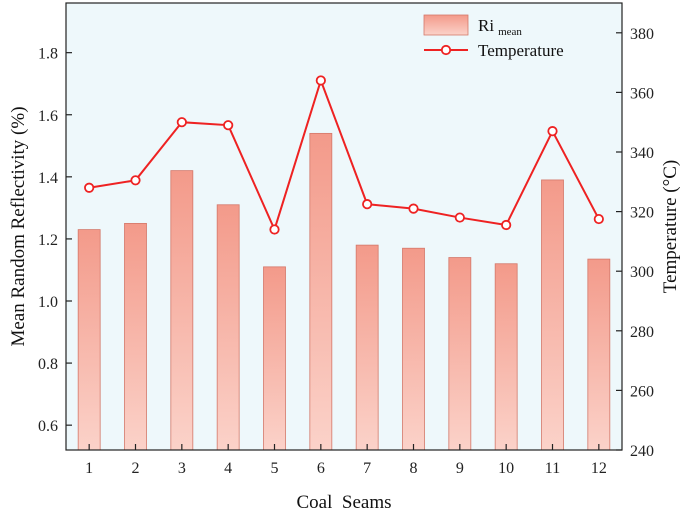  I want to click on left-tick-label: 1.4, so click(48, 178).